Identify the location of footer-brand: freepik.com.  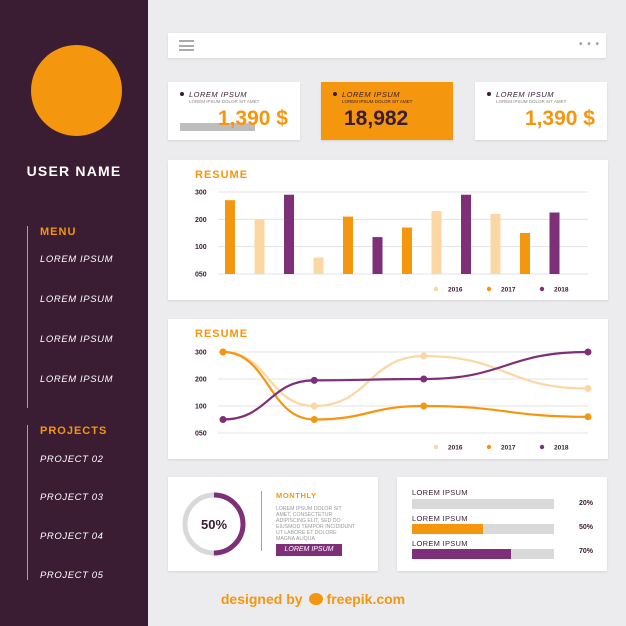
(366, 599).